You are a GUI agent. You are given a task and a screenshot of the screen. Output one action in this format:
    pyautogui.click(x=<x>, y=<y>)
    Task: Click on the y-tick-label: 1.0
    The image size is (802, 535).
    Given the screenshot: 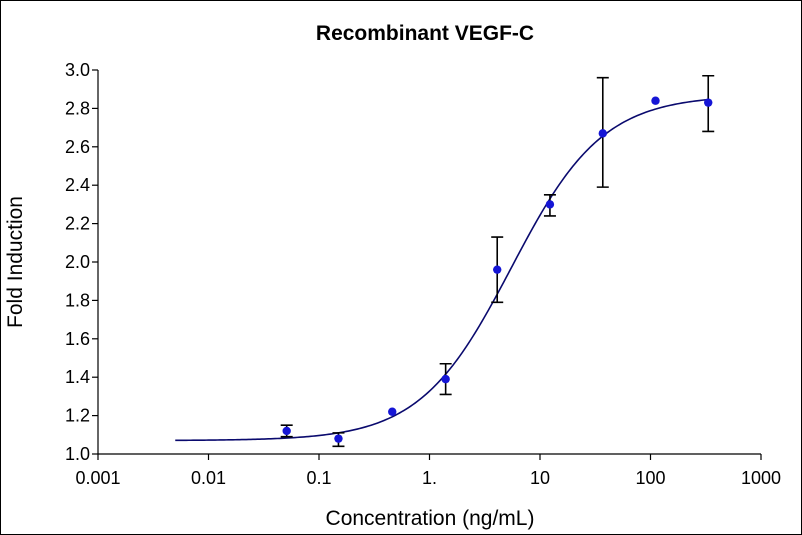 What is the action you would take?
    pyautogui.click(x=77, y=454)
    